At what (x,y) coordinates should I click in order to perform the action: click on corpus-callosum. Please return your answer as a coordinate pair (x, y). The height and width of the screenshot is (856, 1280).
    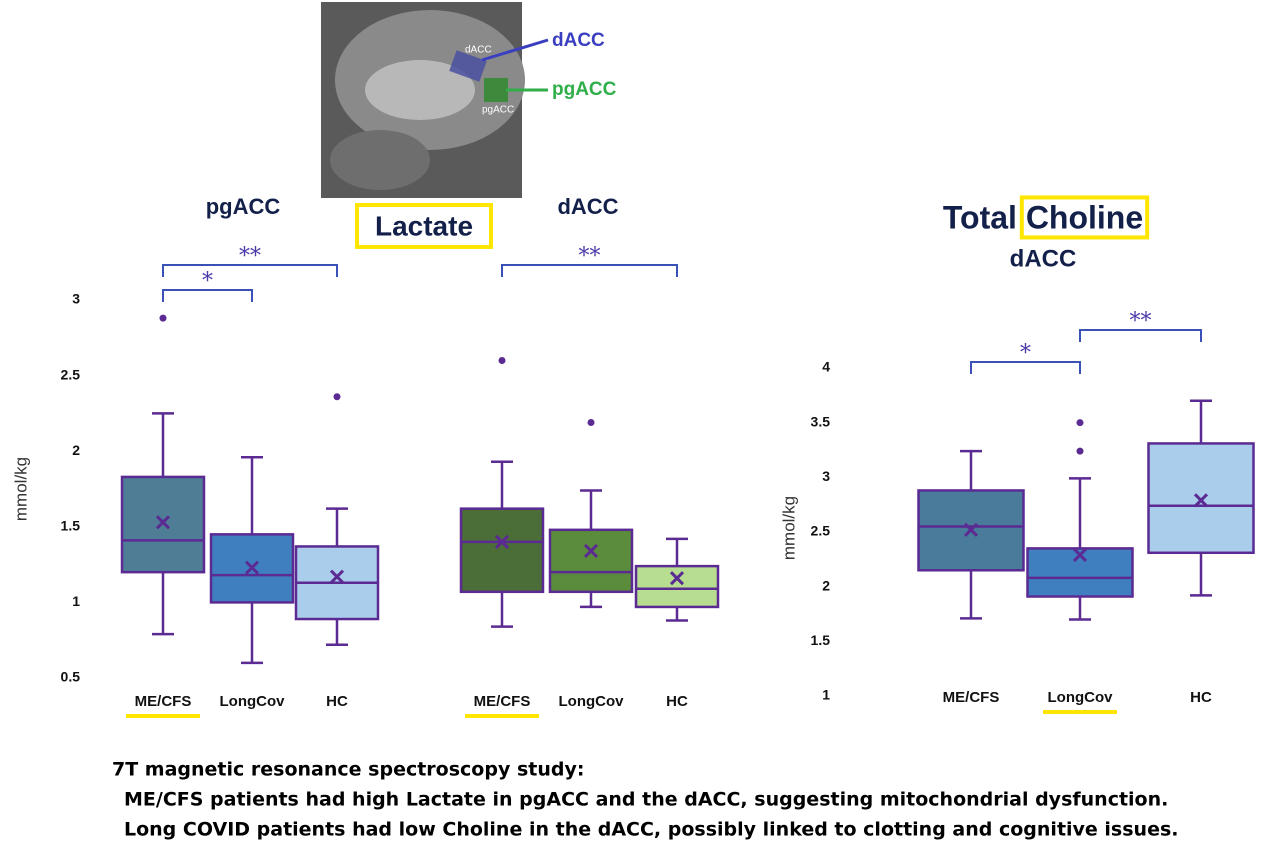
    Looking at the image, I should click on (420, 90).